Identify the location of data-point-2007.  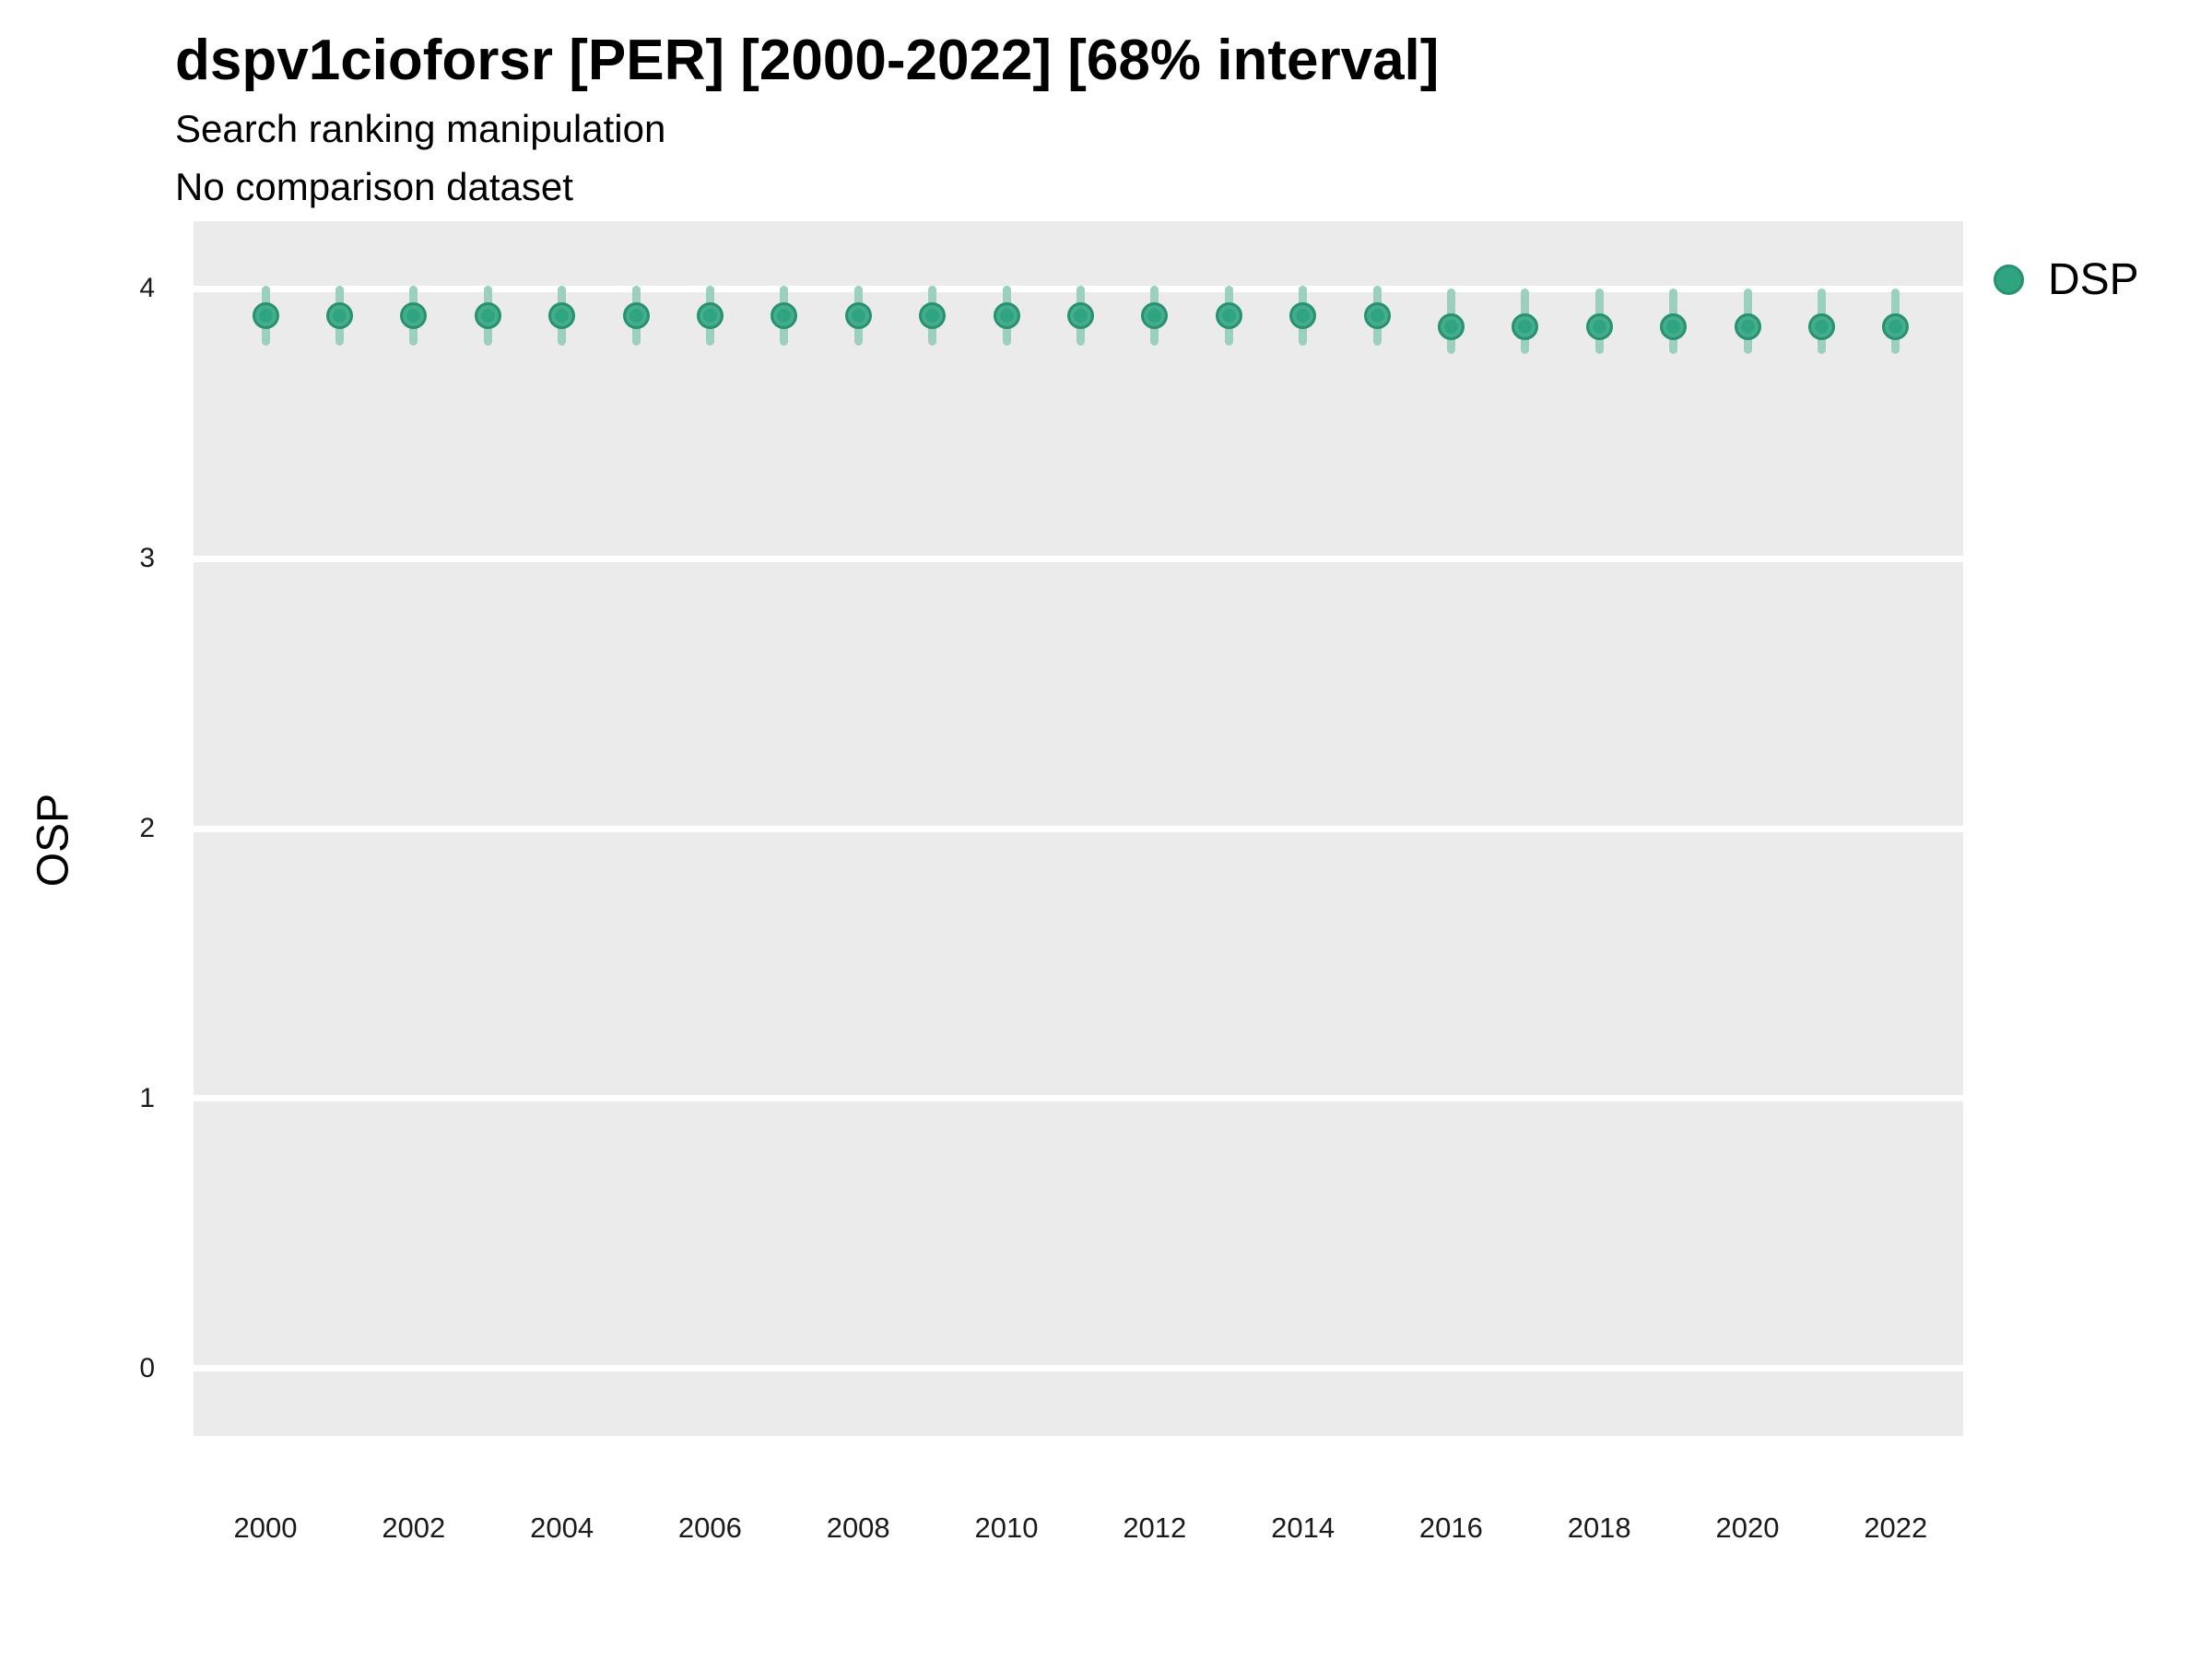
(784, 315).